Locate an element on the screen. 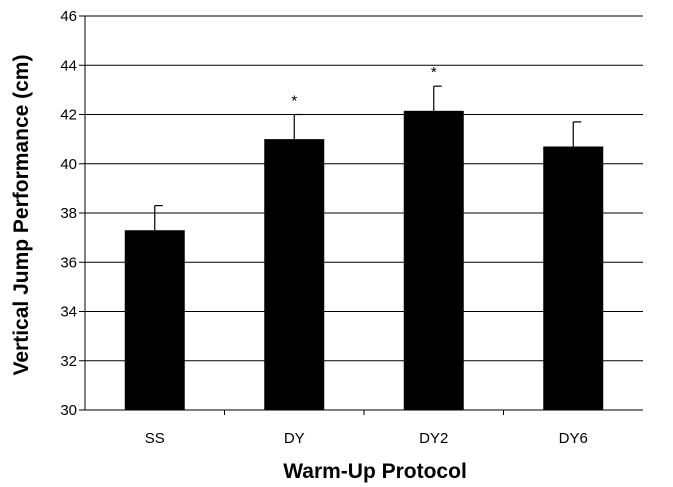  y-tick-label-30: 30 is located at coordinates (68, 410).